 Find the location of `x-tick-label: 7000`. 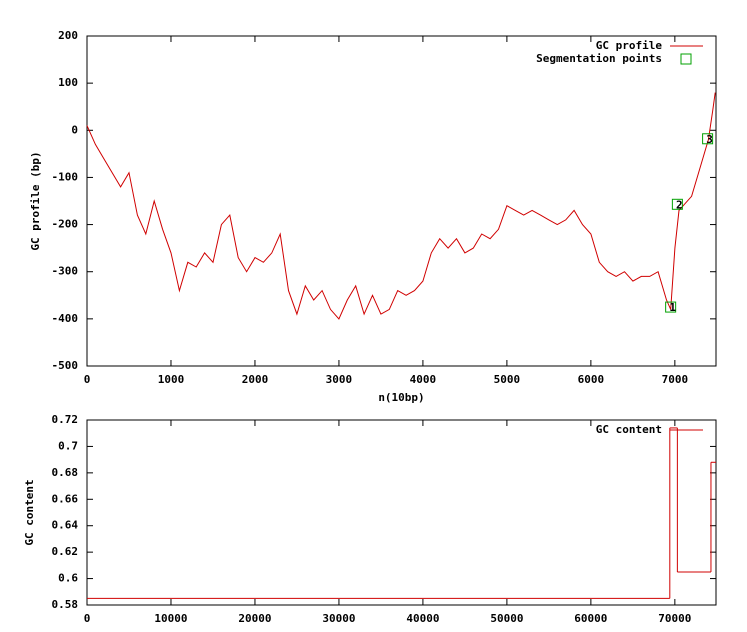

x-tick-label: 7000 is located at coordinates (675, 379).